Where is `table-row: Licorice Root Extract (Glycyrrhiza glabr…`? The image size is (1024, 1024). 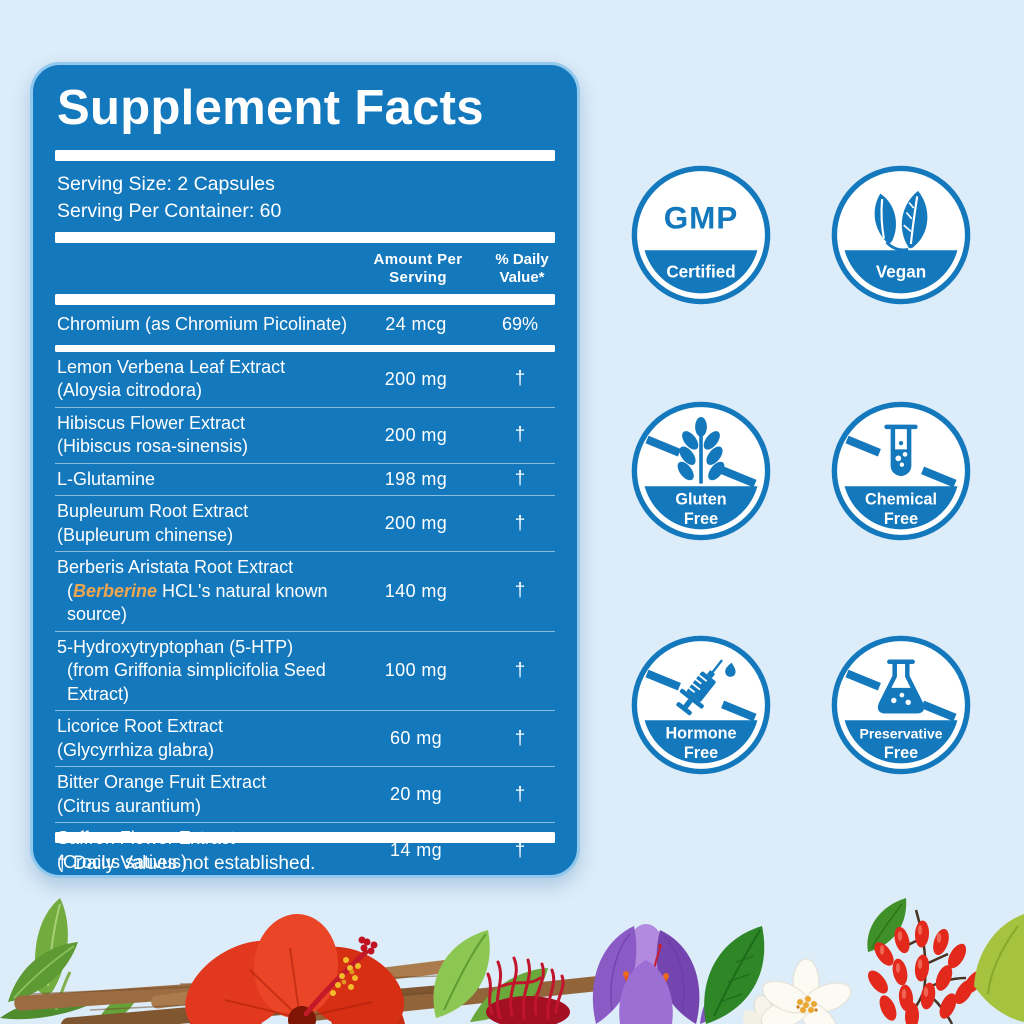
table-row: Licorice Root Extract (Glycyrrhiza glabr… is located at coordinates (305, 738).